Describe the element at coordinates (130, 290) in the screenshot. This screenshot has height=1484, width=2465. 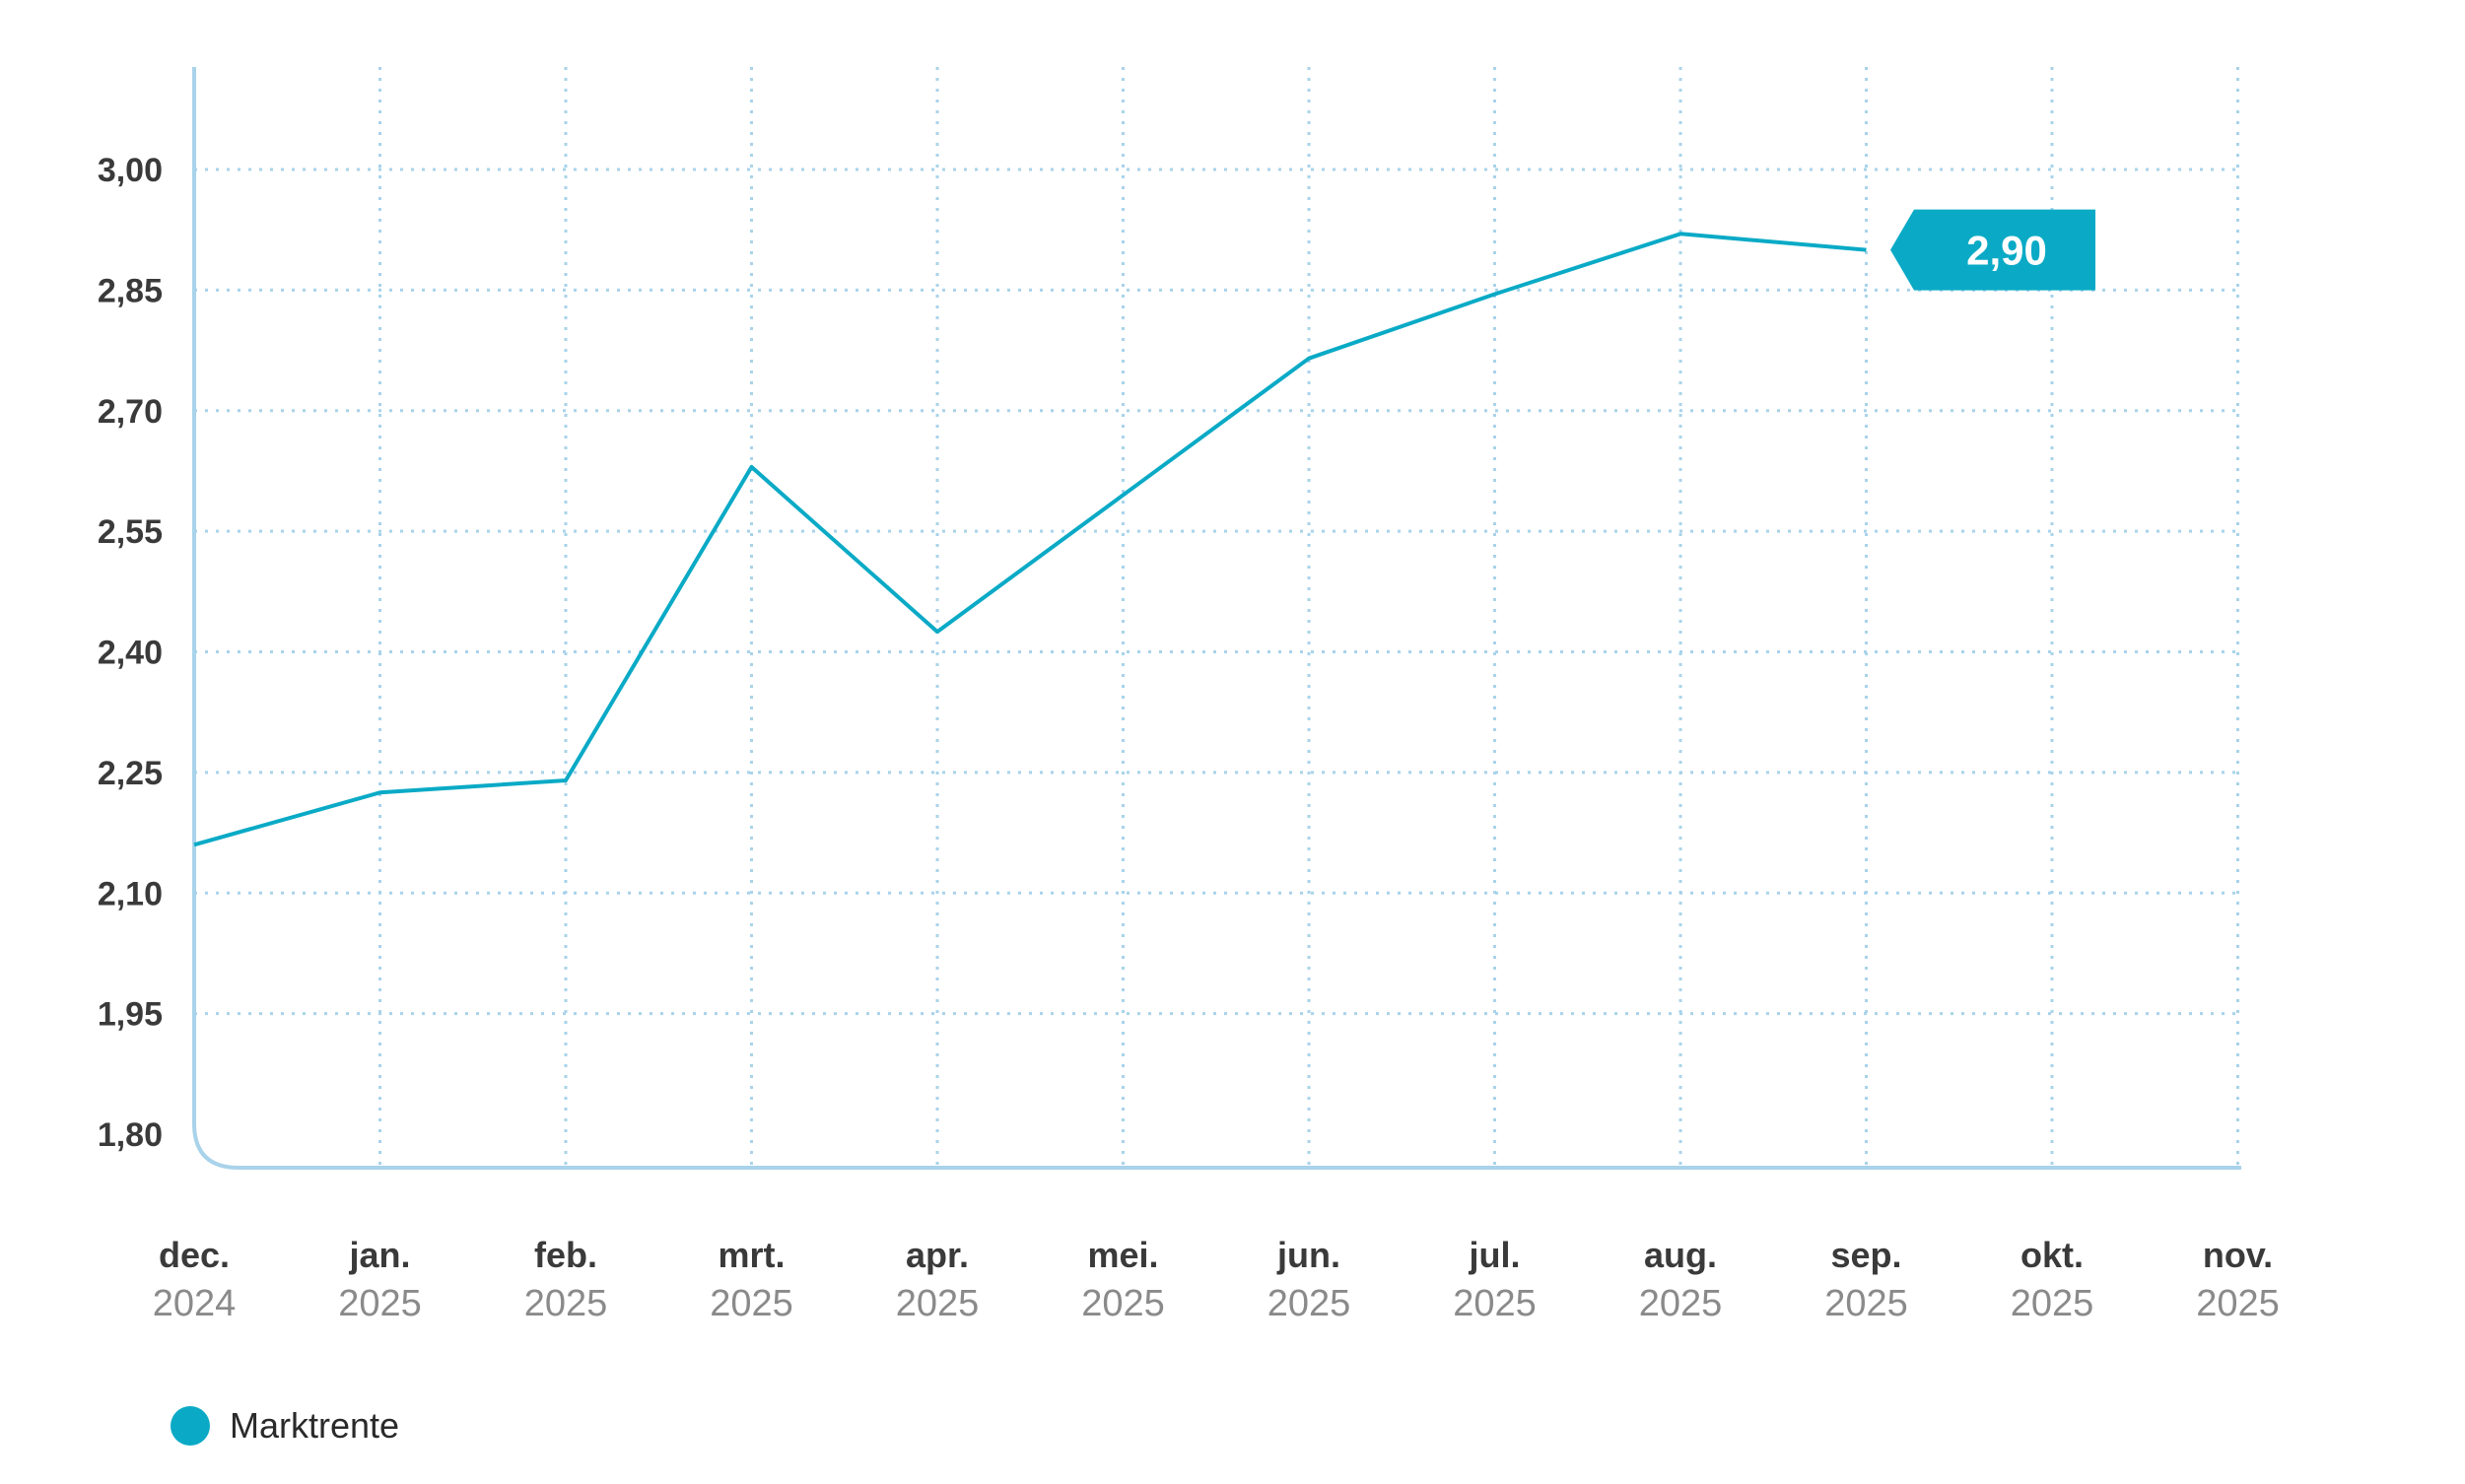
I see `y-tick-label: 2,85` at that location.